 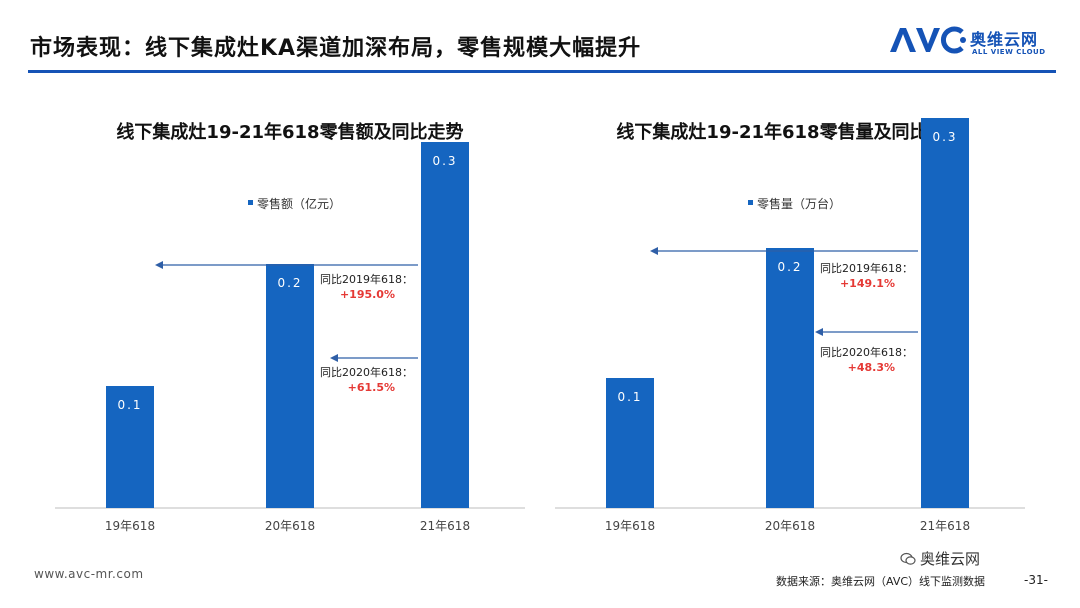 I want to click on avc-logo-mark-icon, so click(x=928, y=40).